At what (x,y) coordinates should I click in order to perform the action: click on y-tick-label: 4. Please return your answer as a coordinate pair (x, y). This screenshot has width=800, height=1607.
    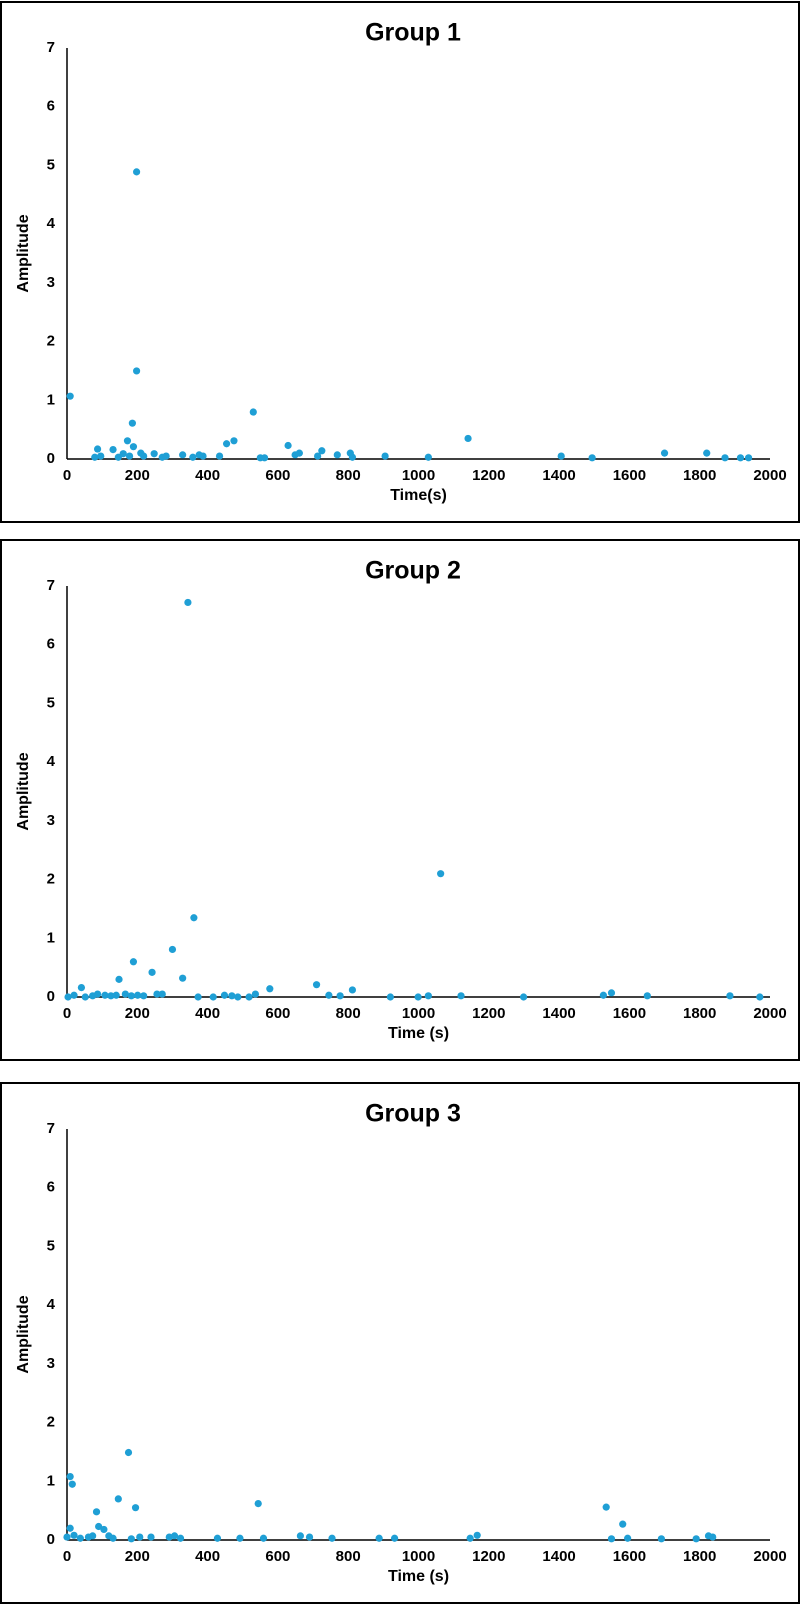
    Looking at the image, I should click on (51, 1304).